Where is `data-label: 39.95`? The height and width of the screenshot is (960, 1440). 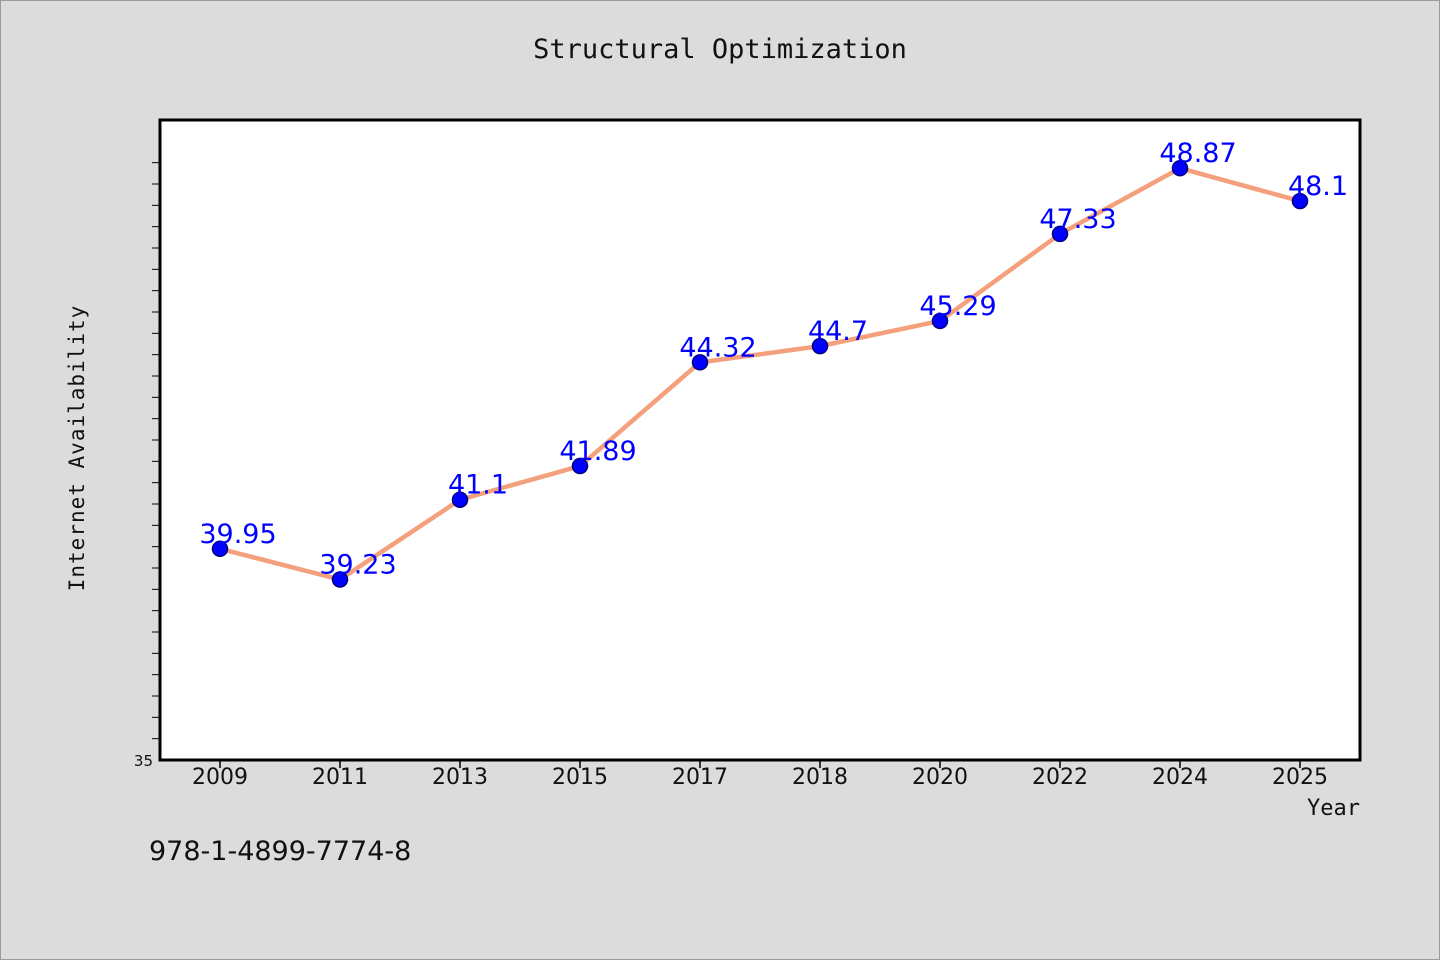 data-label: 39.95 is located at coordinates (237, 534).